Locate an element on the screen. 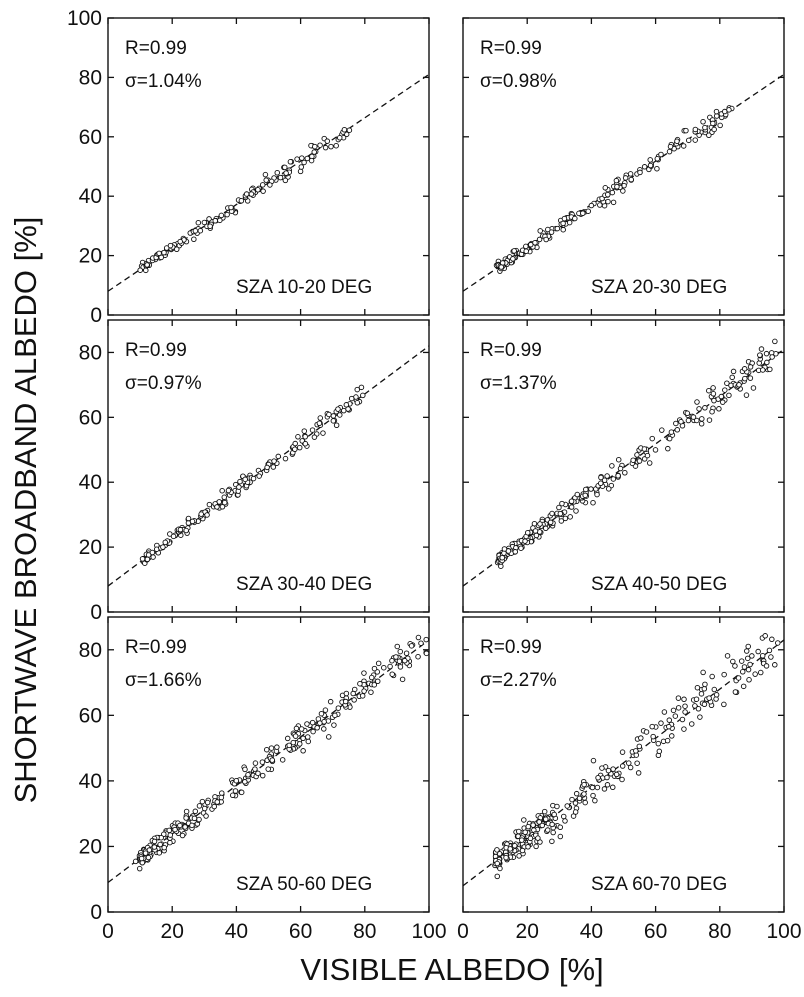 The width and height of the screenshot is (804, 997). correlation-label: R=0.99 is located at coordinates (511, 350).